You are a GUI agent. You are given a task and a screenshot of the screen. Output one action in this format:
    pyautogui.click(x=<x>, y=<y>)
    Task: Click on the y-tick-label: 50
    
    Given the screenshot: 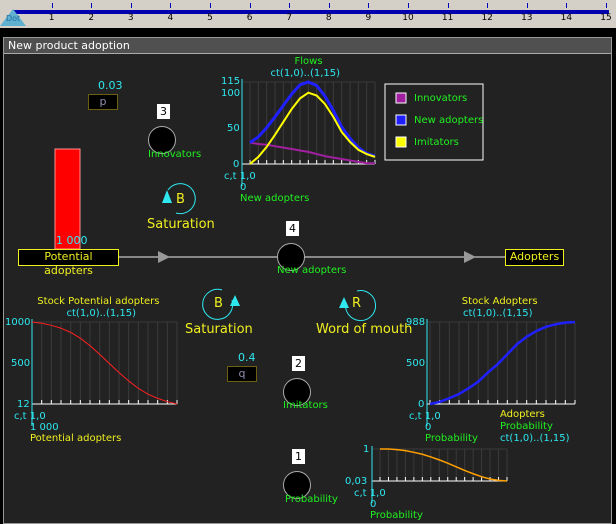 What is the action you would take?
    pyautogui.click(x=233, y=129)
    